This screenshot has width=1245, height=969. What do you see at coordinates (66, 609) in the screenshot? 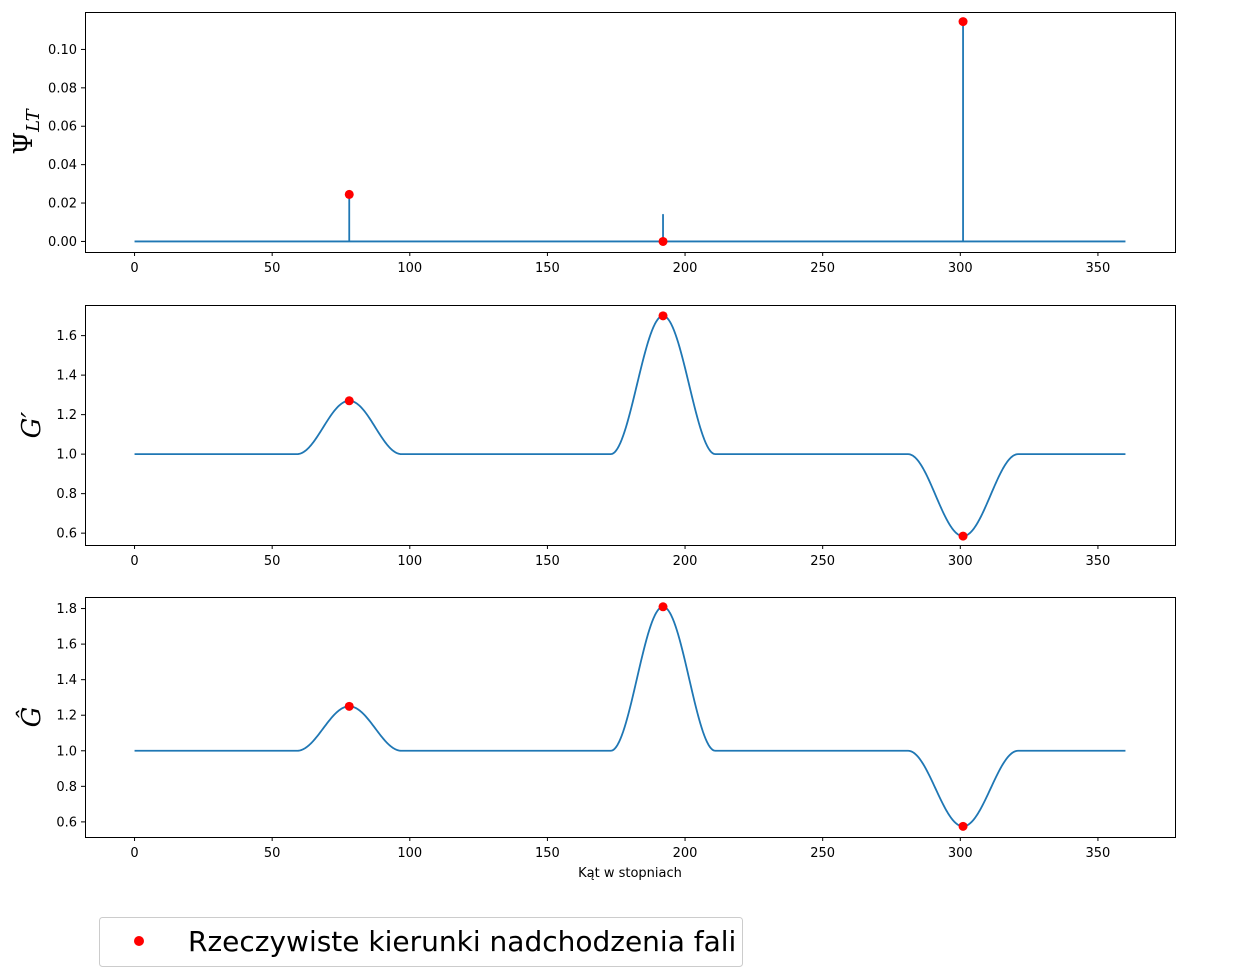
I see `y-tick-label: 1.8` at bounding box center [66, 609].